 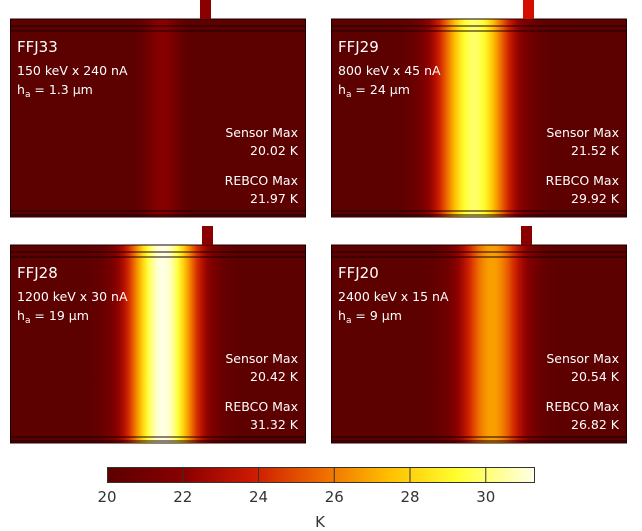 What do you see at coordinates (389, 70) in the screenshot?
I see `beam-parameters: 800 keV x 45 nA` at bounding box center [389, 70].